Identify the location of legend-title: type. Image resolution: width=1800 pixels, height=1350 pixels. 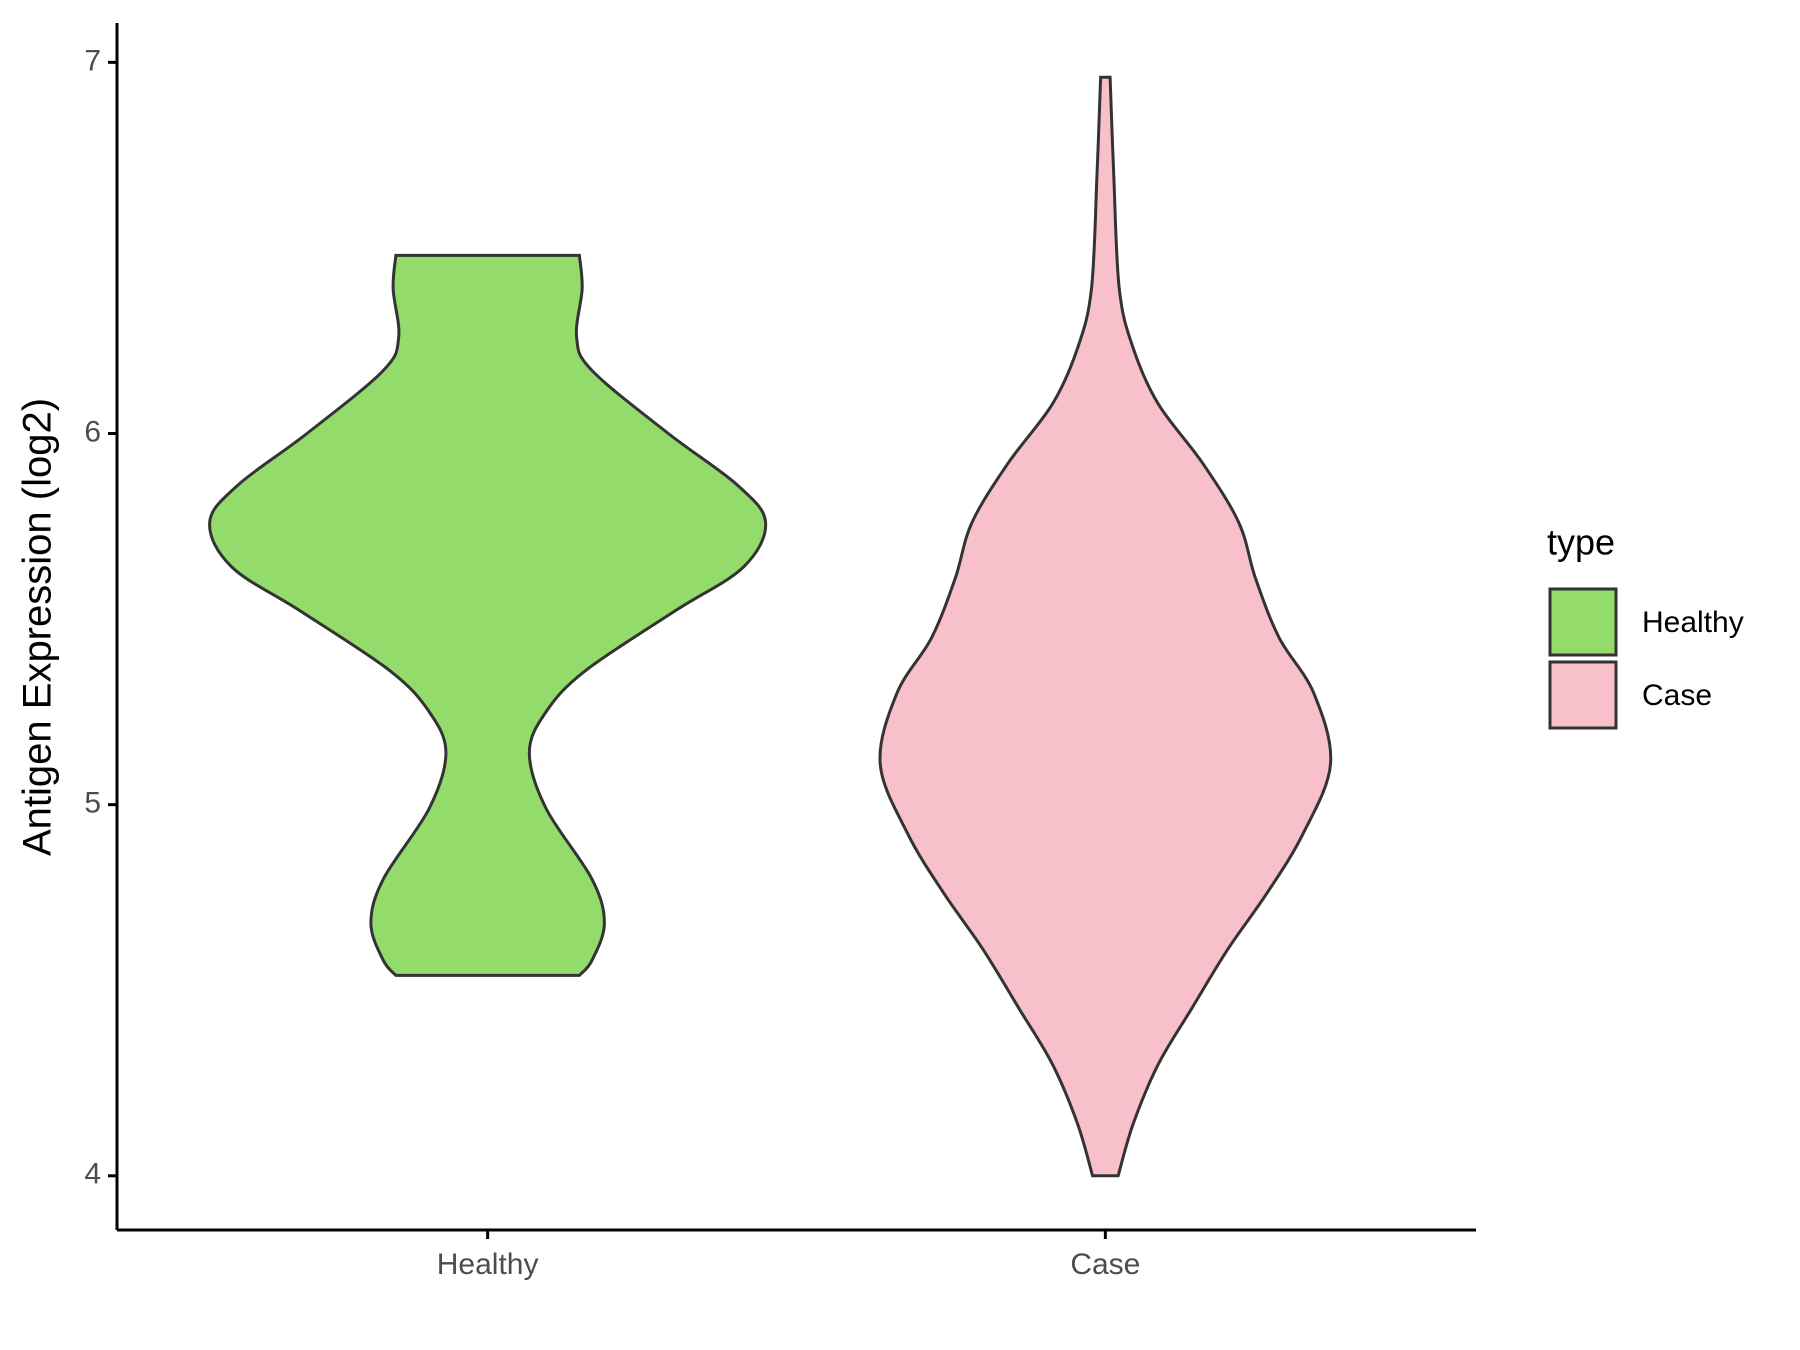
(1581, 542).